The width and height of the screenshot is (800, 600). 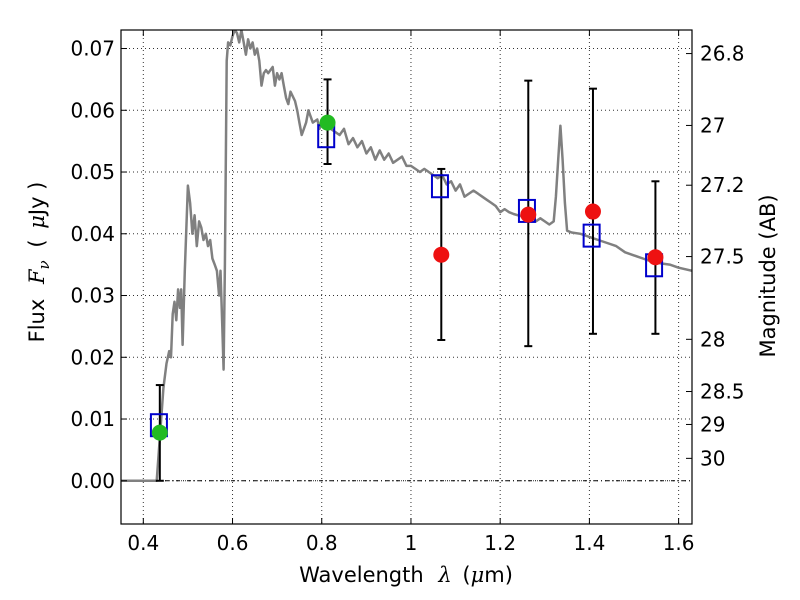 What do you see at coordinates (411, 543) in the screenshot?
I see `x-tick-label: 1` at bounding box center [411, 543].